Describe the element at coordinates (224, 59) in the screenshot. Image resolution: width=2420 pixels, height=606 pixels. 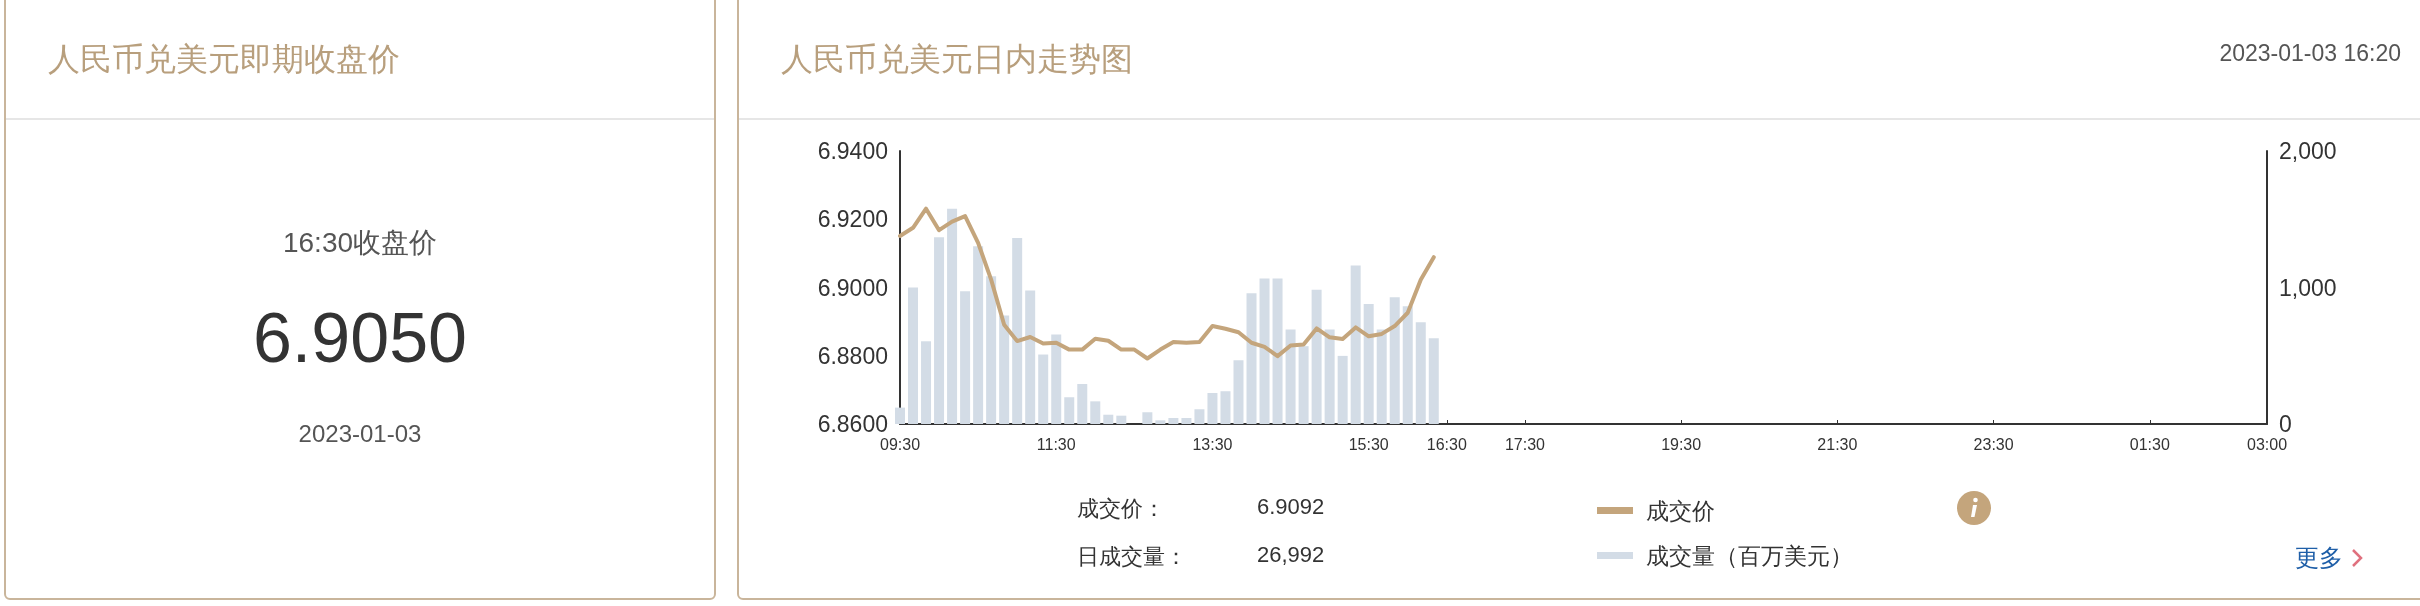
I see `text: 人民币兑美元即期收盘价` at that location.